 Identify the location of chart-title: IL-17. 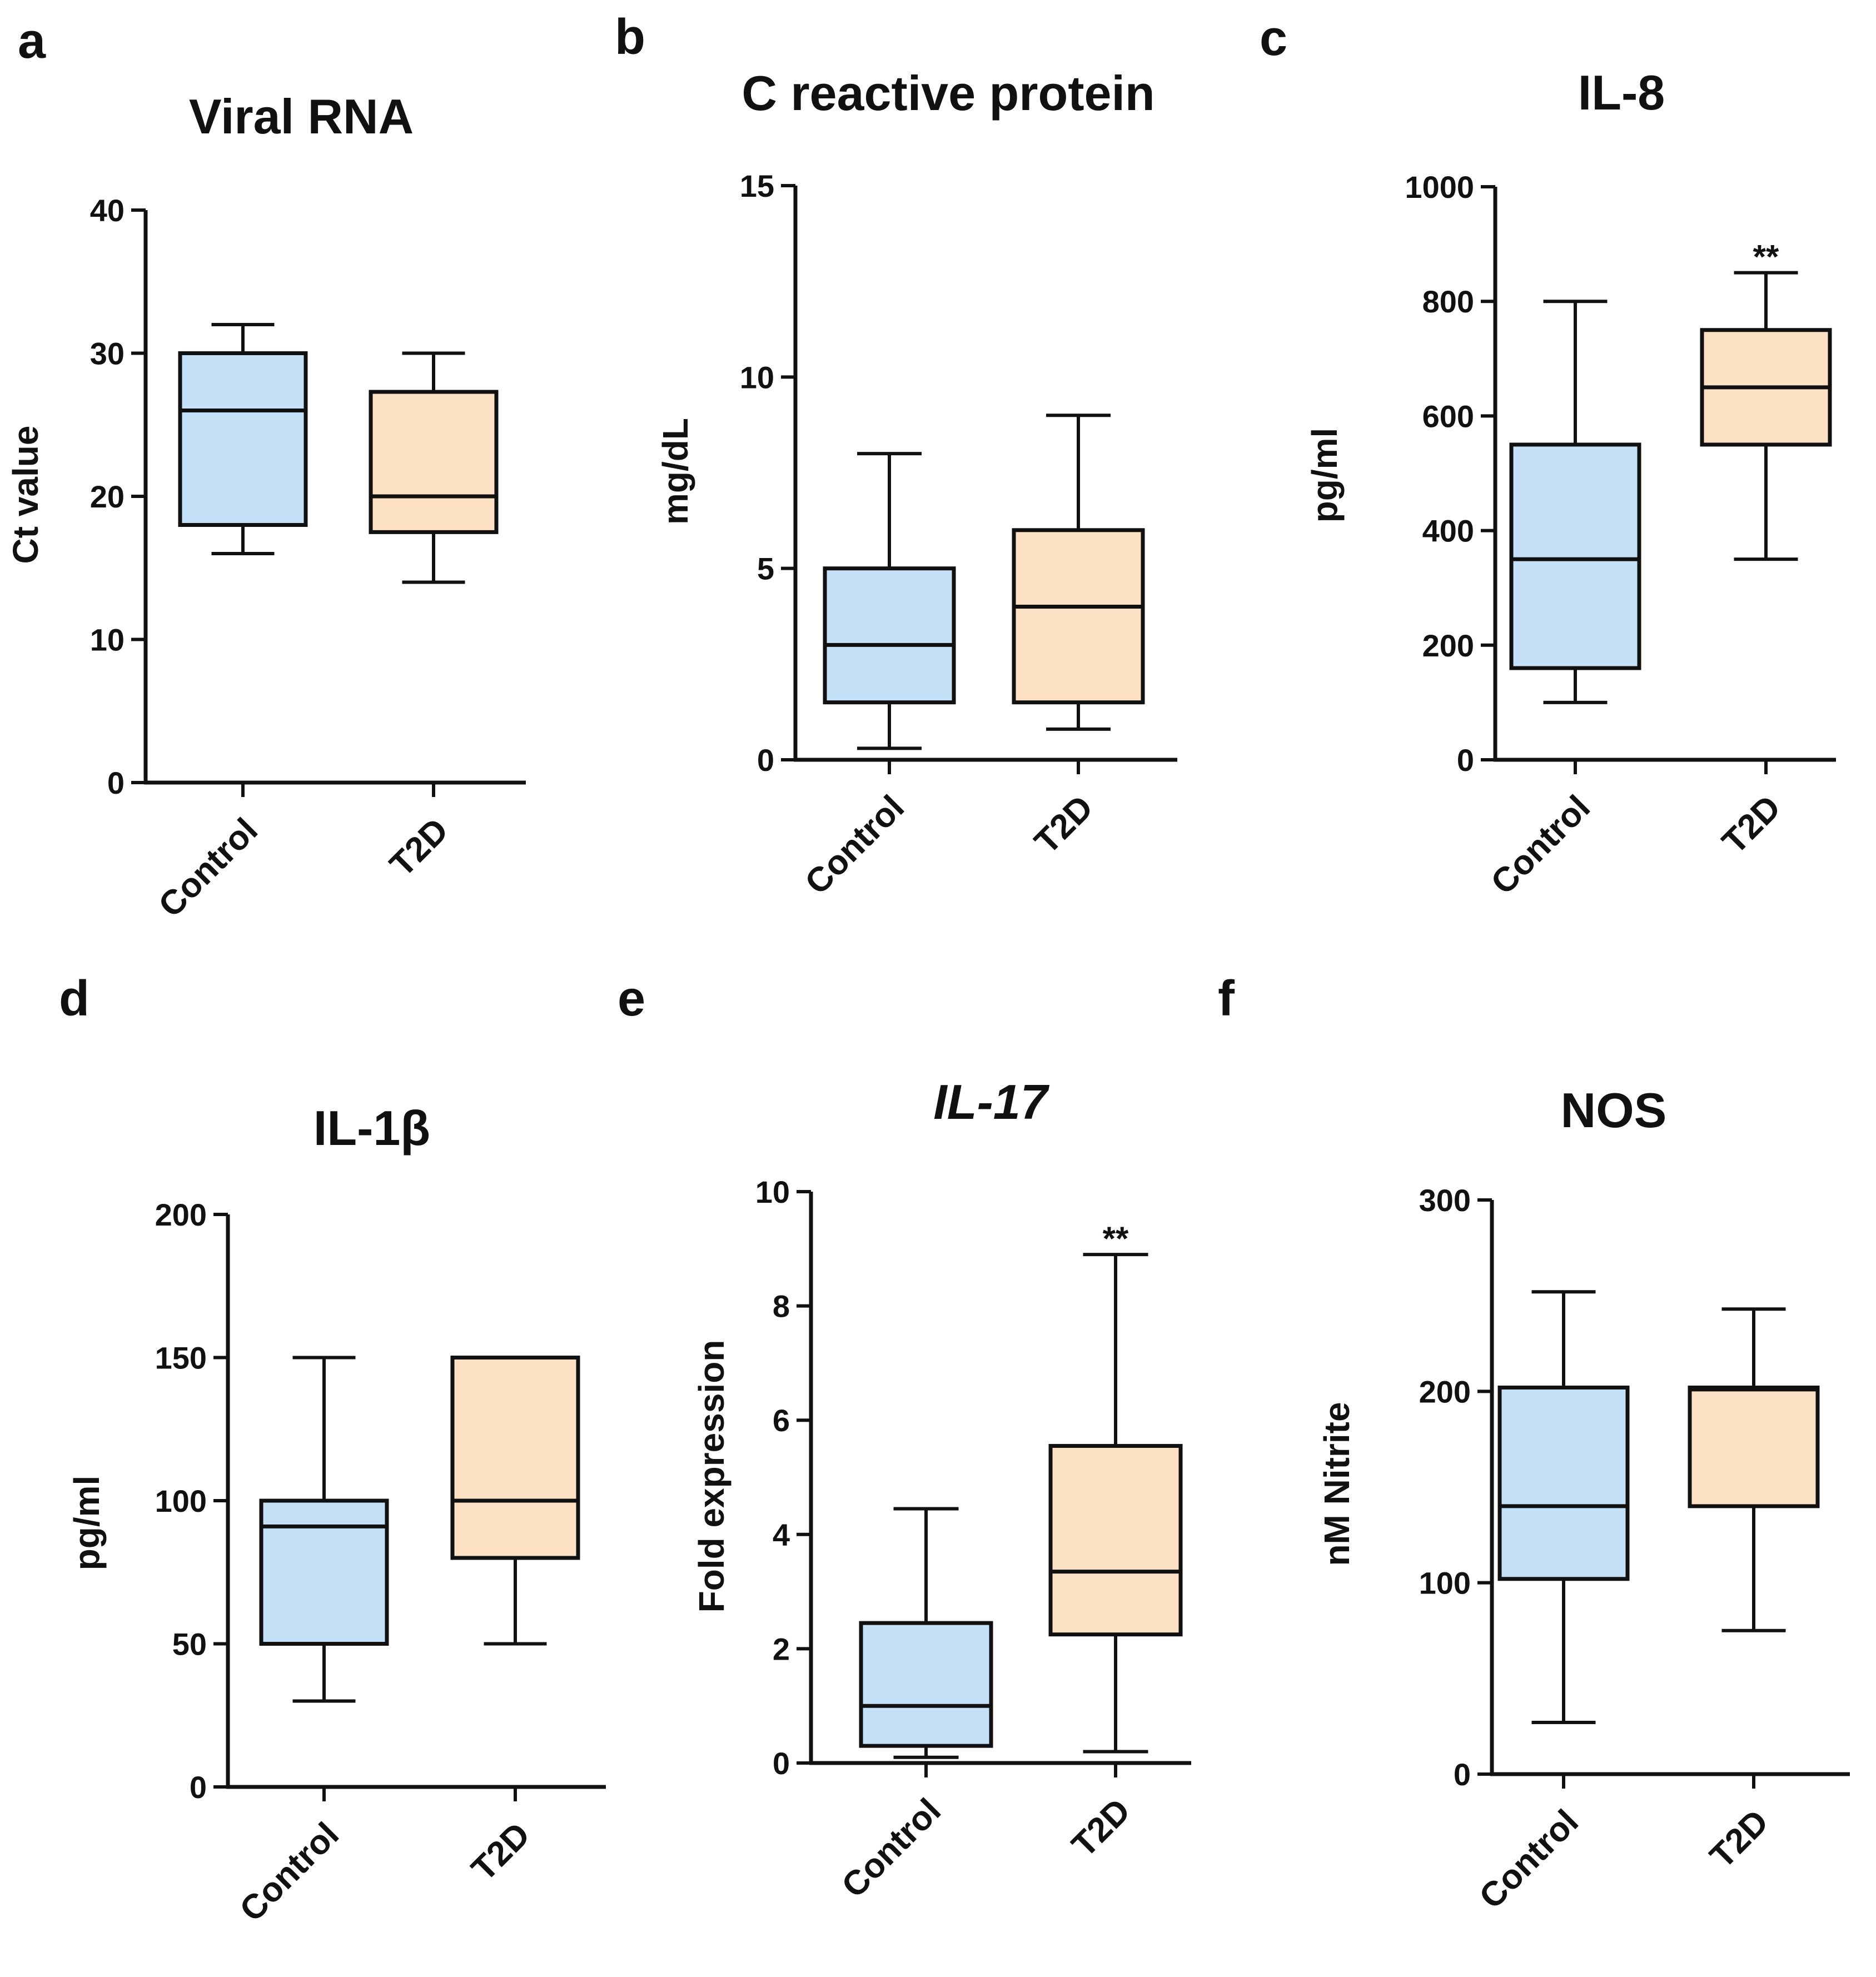
(991, 1102).